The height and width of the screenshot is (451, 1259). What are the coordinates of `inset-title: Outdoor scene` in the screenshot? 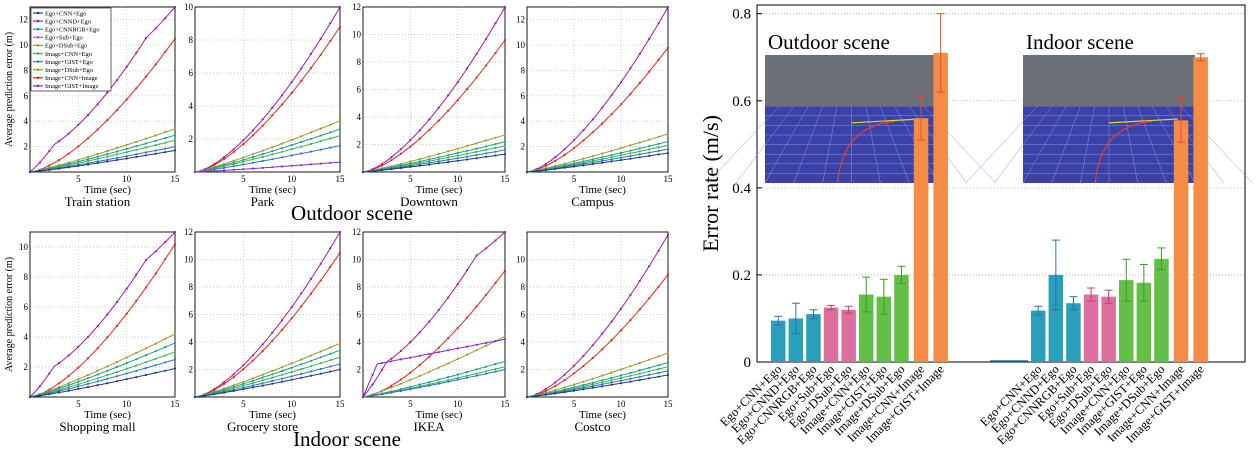 It's located at (829, 42).